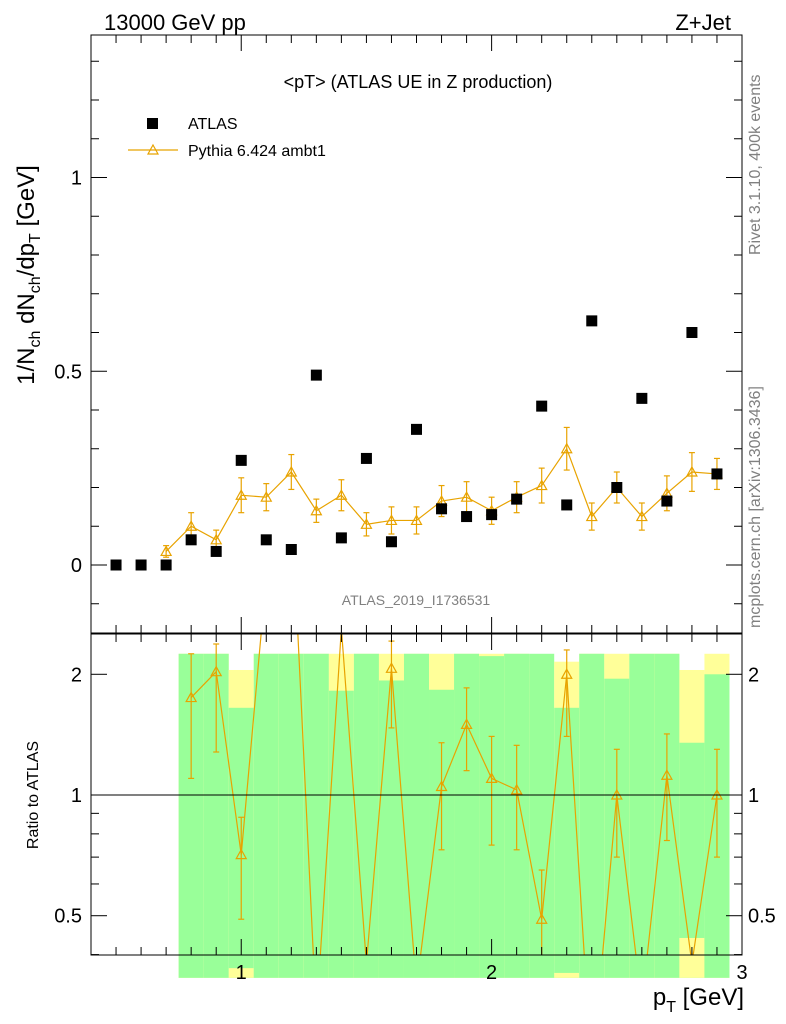 The image size is (786, 1024). What do you see at coordinates (753, 796) in the screenshot?
I see `ratio-y-tick-label-right: 1` at bounding box center [753, 796].